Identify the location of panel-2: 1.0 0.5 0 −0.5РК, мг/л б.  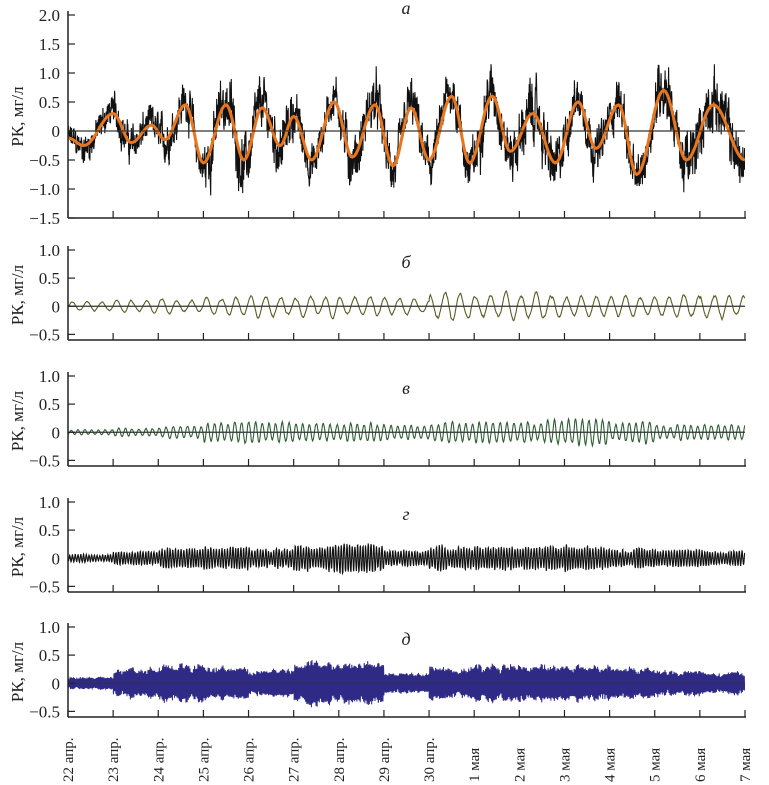
(377, 292).